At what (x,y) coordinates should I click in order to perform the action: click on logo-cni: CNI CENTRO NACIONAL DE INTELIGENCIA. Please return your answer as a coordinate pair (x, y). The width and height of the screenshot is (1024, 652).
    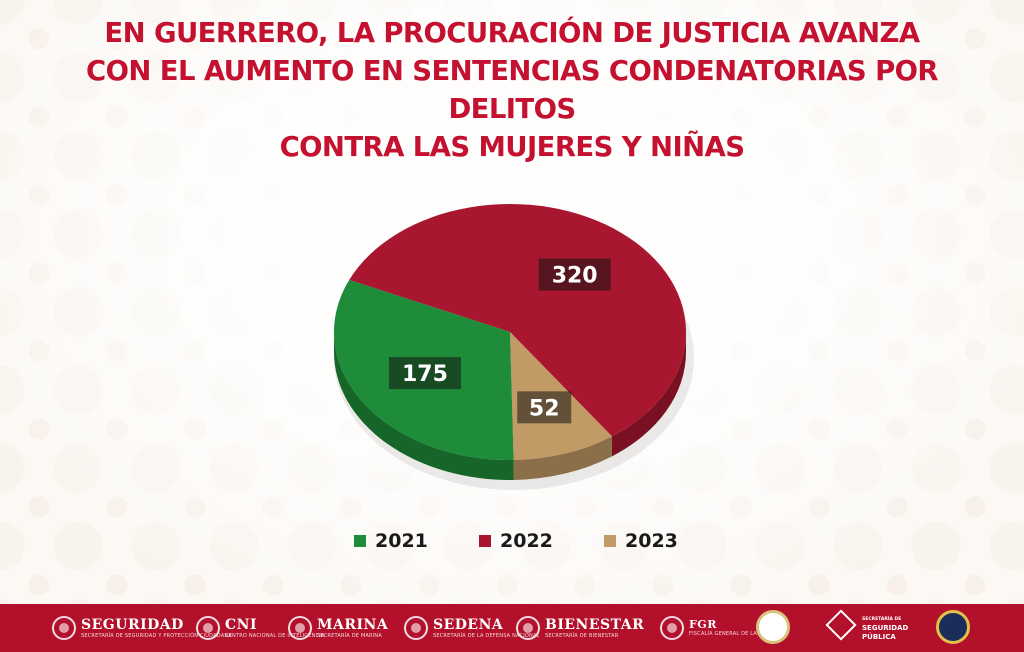
    Looking at the image, I should click on (260, 628).